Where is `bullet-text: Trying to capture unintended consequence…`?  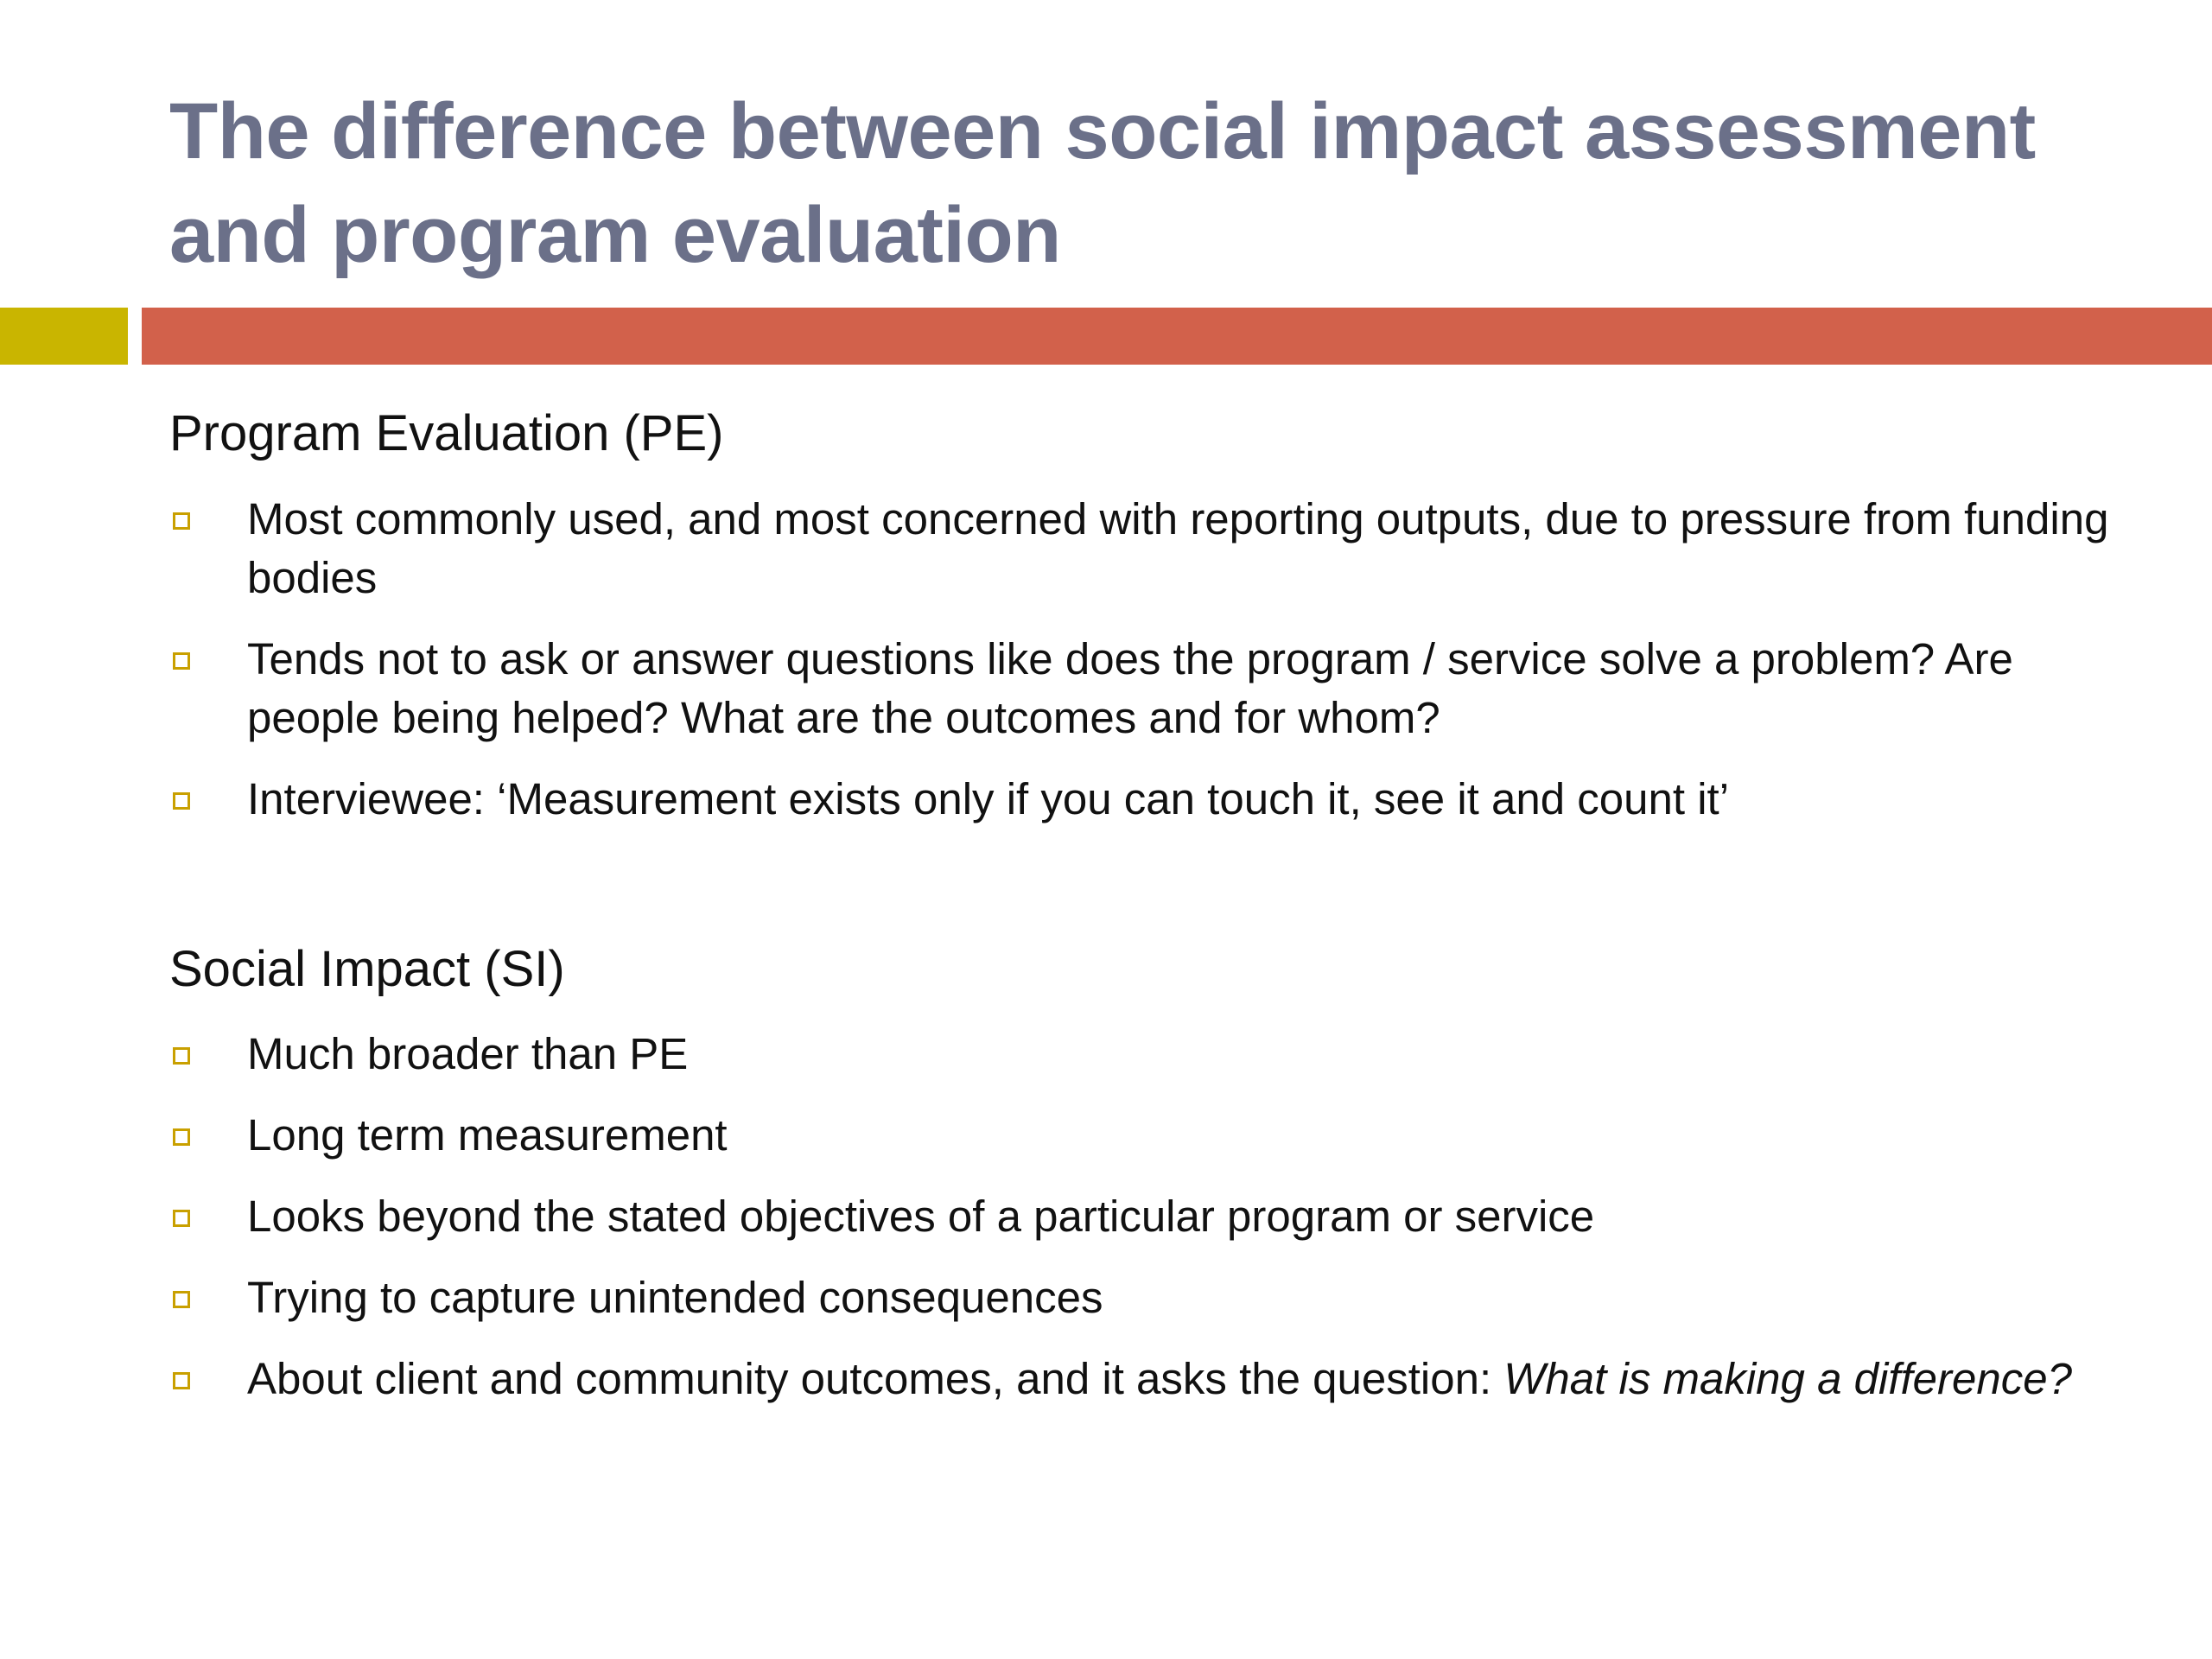 bullet-text: Trying to capture unintended consequence… is located at coordinates (675, 1297).